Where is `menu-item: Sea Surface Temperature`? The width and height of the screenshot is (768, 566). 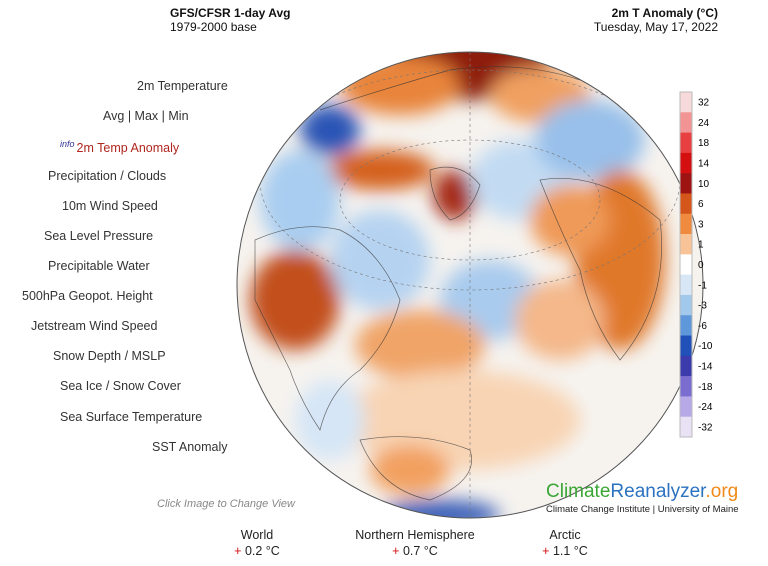 menu-item: Sea Surface Temperature is located at coordinates (131, 417).